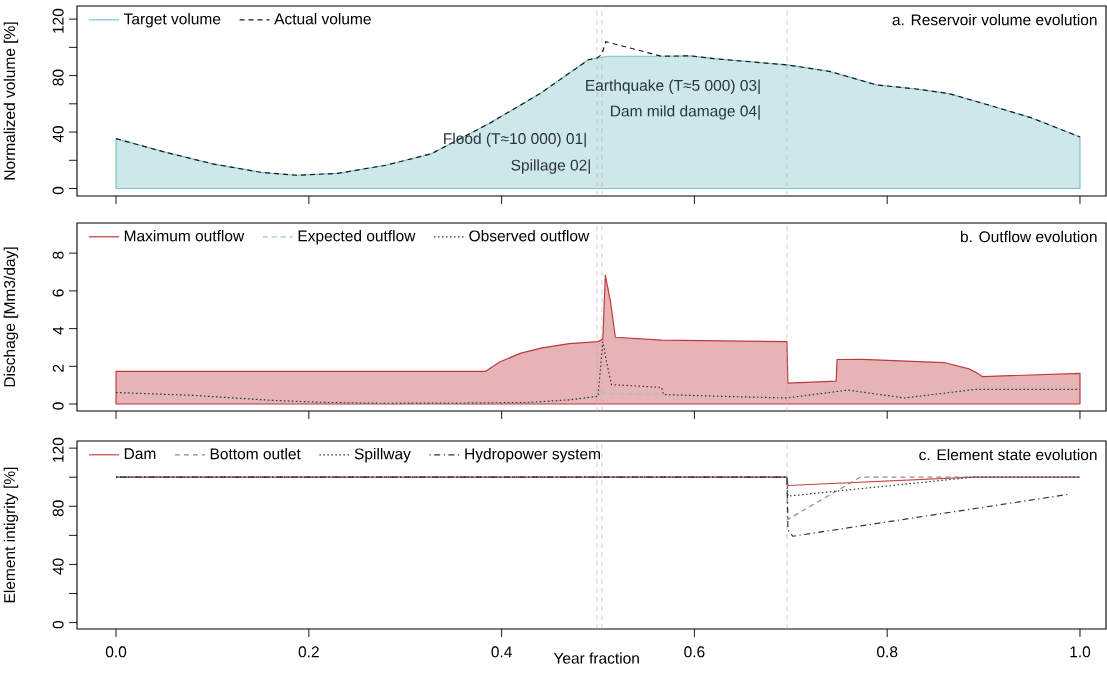 Image resolution: width=1107 pixels, height=674 pixels. Describe the element at coordinates (685, 112) in the screenshot. I see `annotation: Dam mild damage 04|` at that location.